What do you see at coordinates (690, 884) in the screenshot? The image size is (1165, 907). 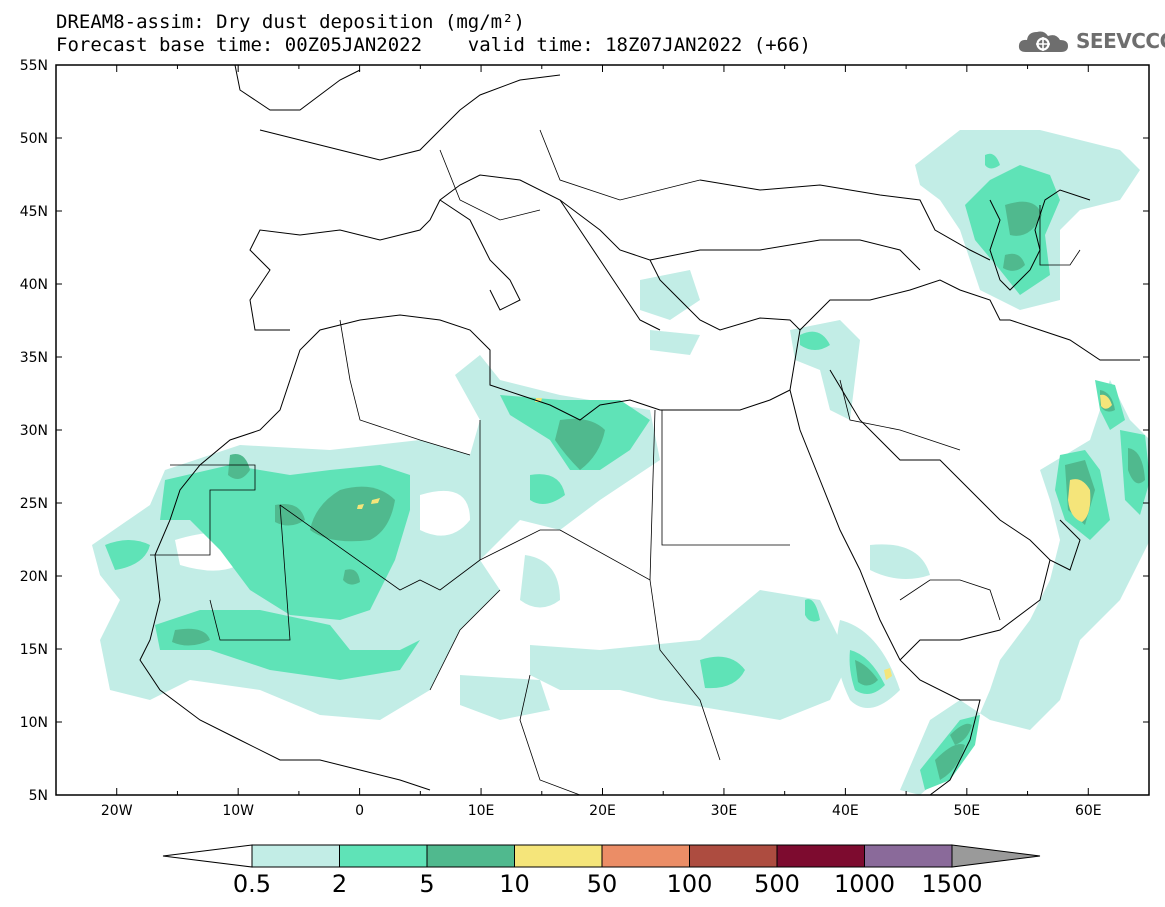 I see `colorbar-label: 100` at bounding box center [690, 884].